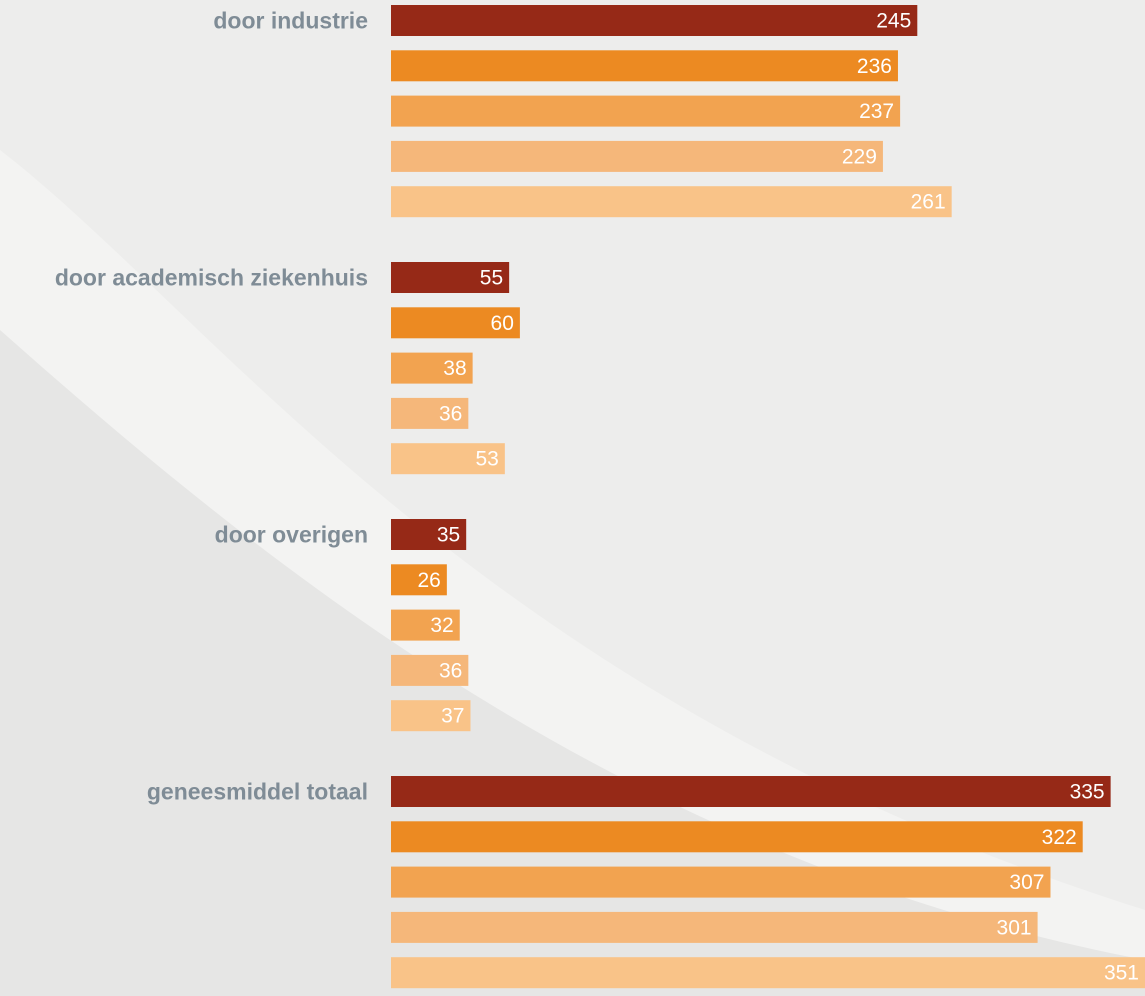 The image size is (1145, 996). I want to click on bar-value-label: 229, so click(859, 156).